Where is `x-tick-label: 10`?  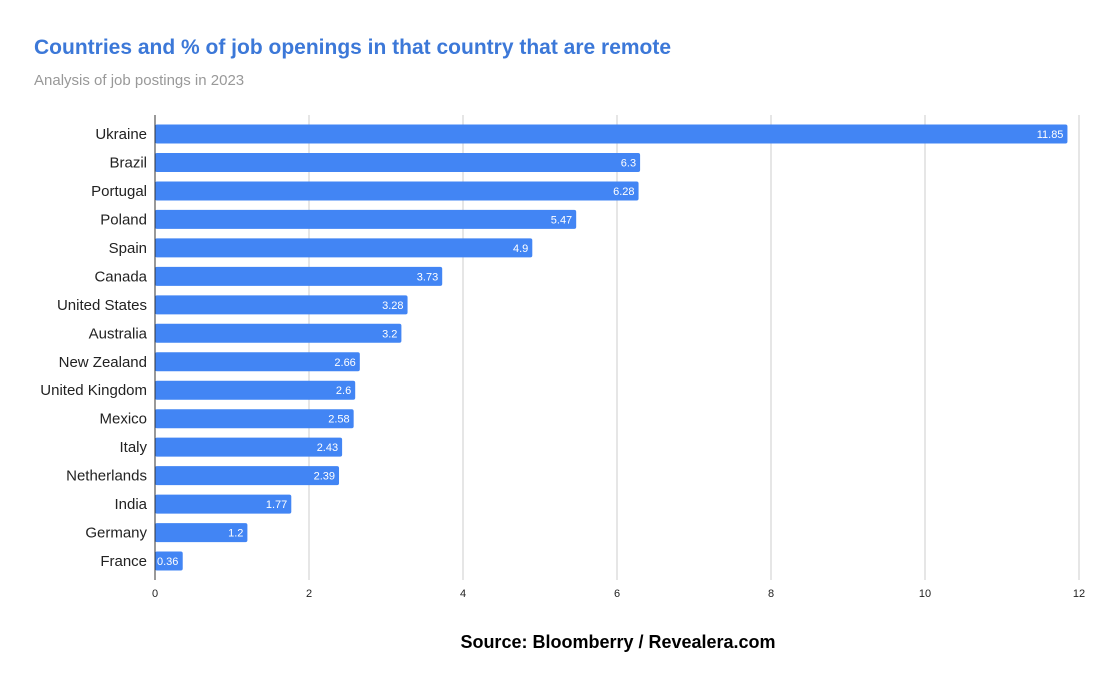 x-tick-label: 10 is located at coordinates (925, 594).